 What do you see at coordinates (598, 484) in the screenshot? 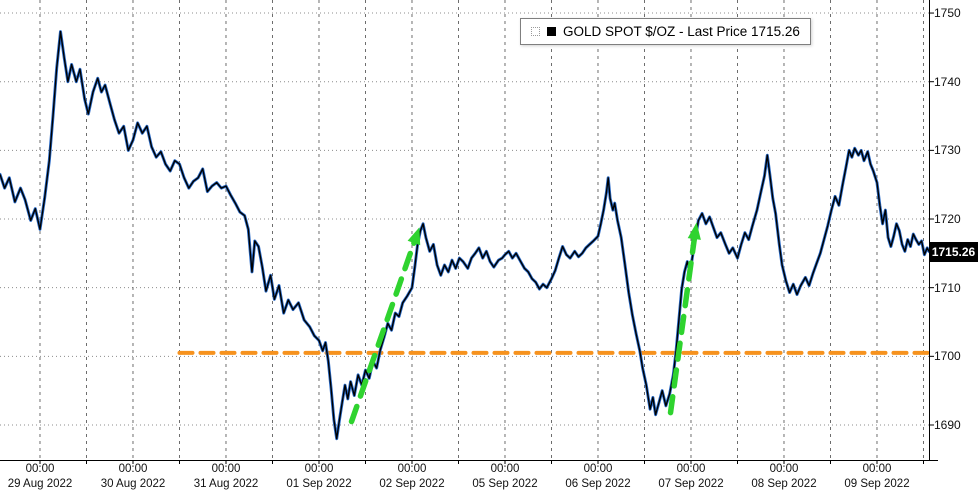
I see `x-axis-date-label: 06 Sep 2022` at bounding box center [598, 484].